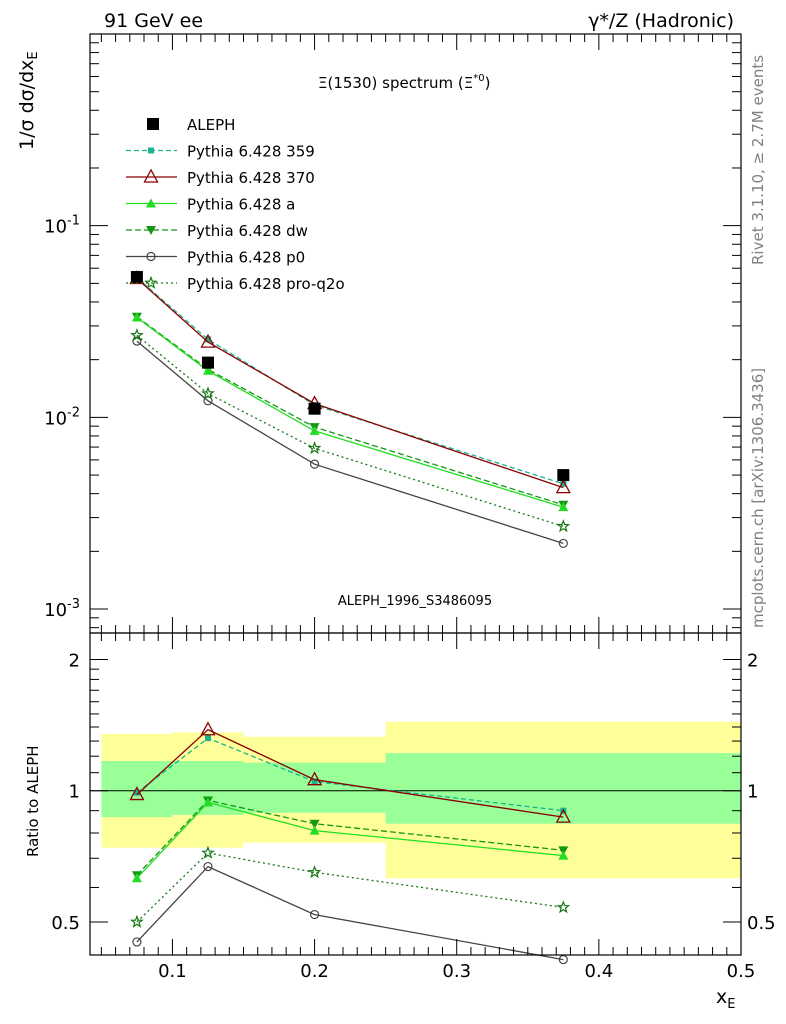  Describe the element at coordinates (65, 923) in the screenshot. I see `ratio-y-tick-label: 0.5` at that location.